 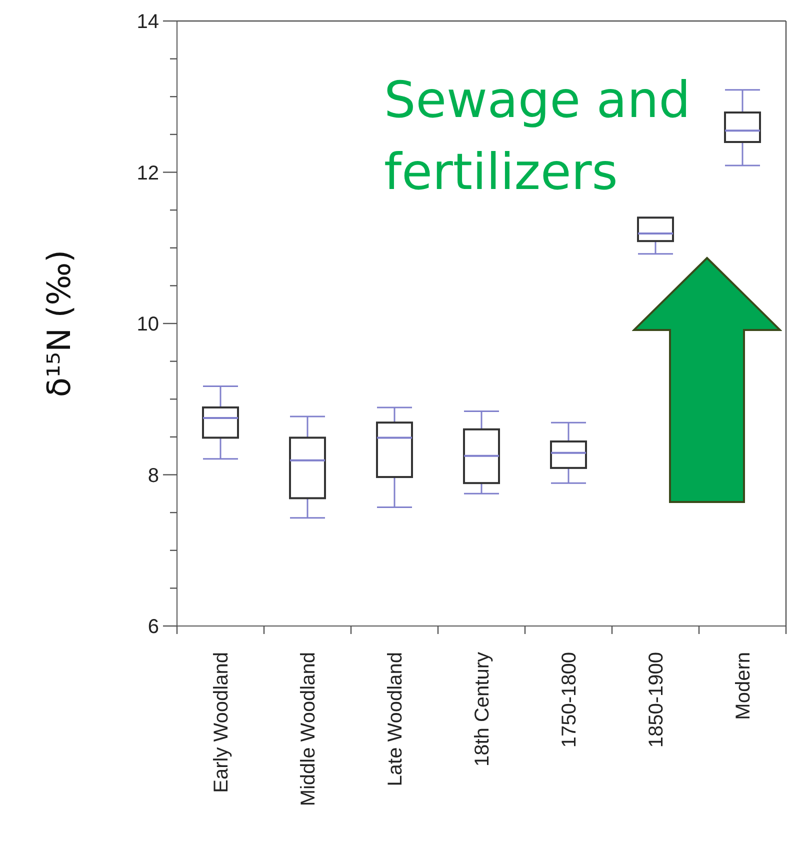 I want to click on y-tick-label: 10, so click(x=147, y=325).